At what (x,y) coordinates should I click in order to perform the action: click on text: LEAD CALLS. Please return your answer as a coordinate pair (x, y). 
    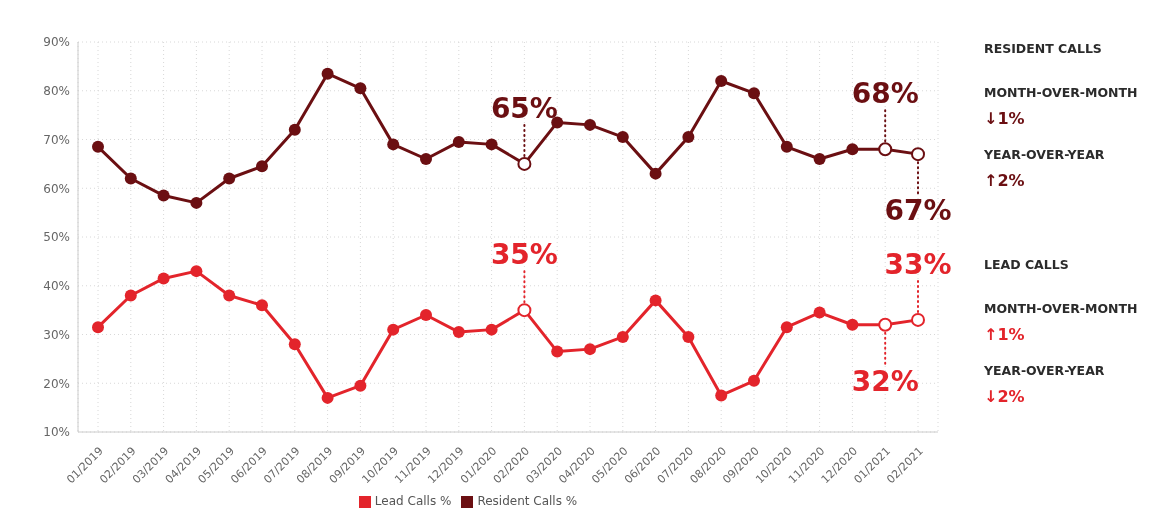
    Looking at the image, I should click on (1027, 265).